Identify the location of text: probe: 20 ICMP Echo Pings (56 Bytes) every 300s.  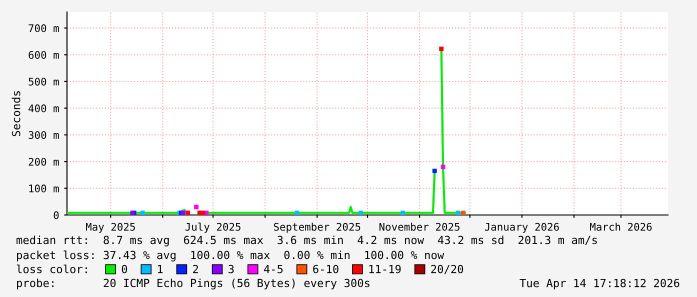
(193, 284).